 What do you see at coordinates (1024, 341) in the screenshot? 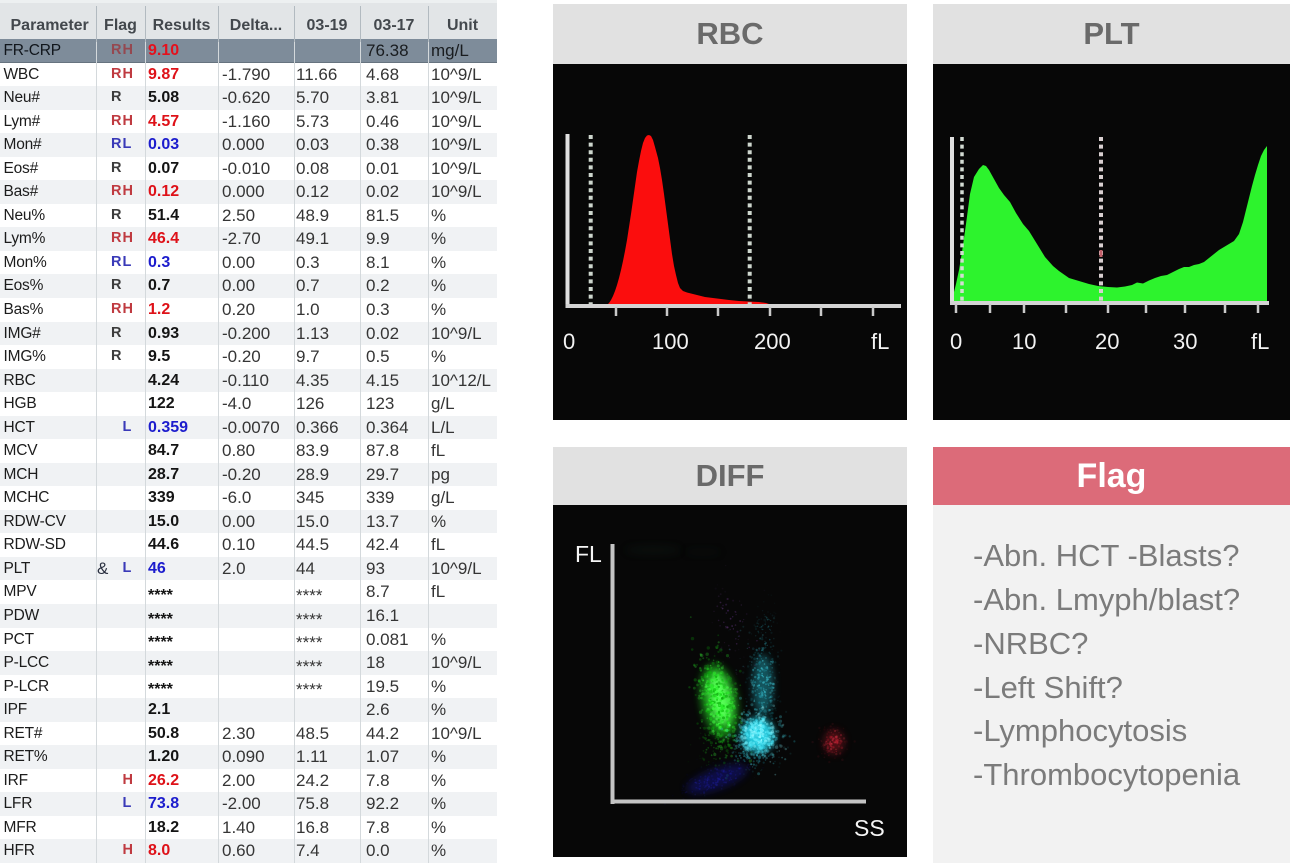
I see `svg-text: 10` at bounding box center [1024, 341].